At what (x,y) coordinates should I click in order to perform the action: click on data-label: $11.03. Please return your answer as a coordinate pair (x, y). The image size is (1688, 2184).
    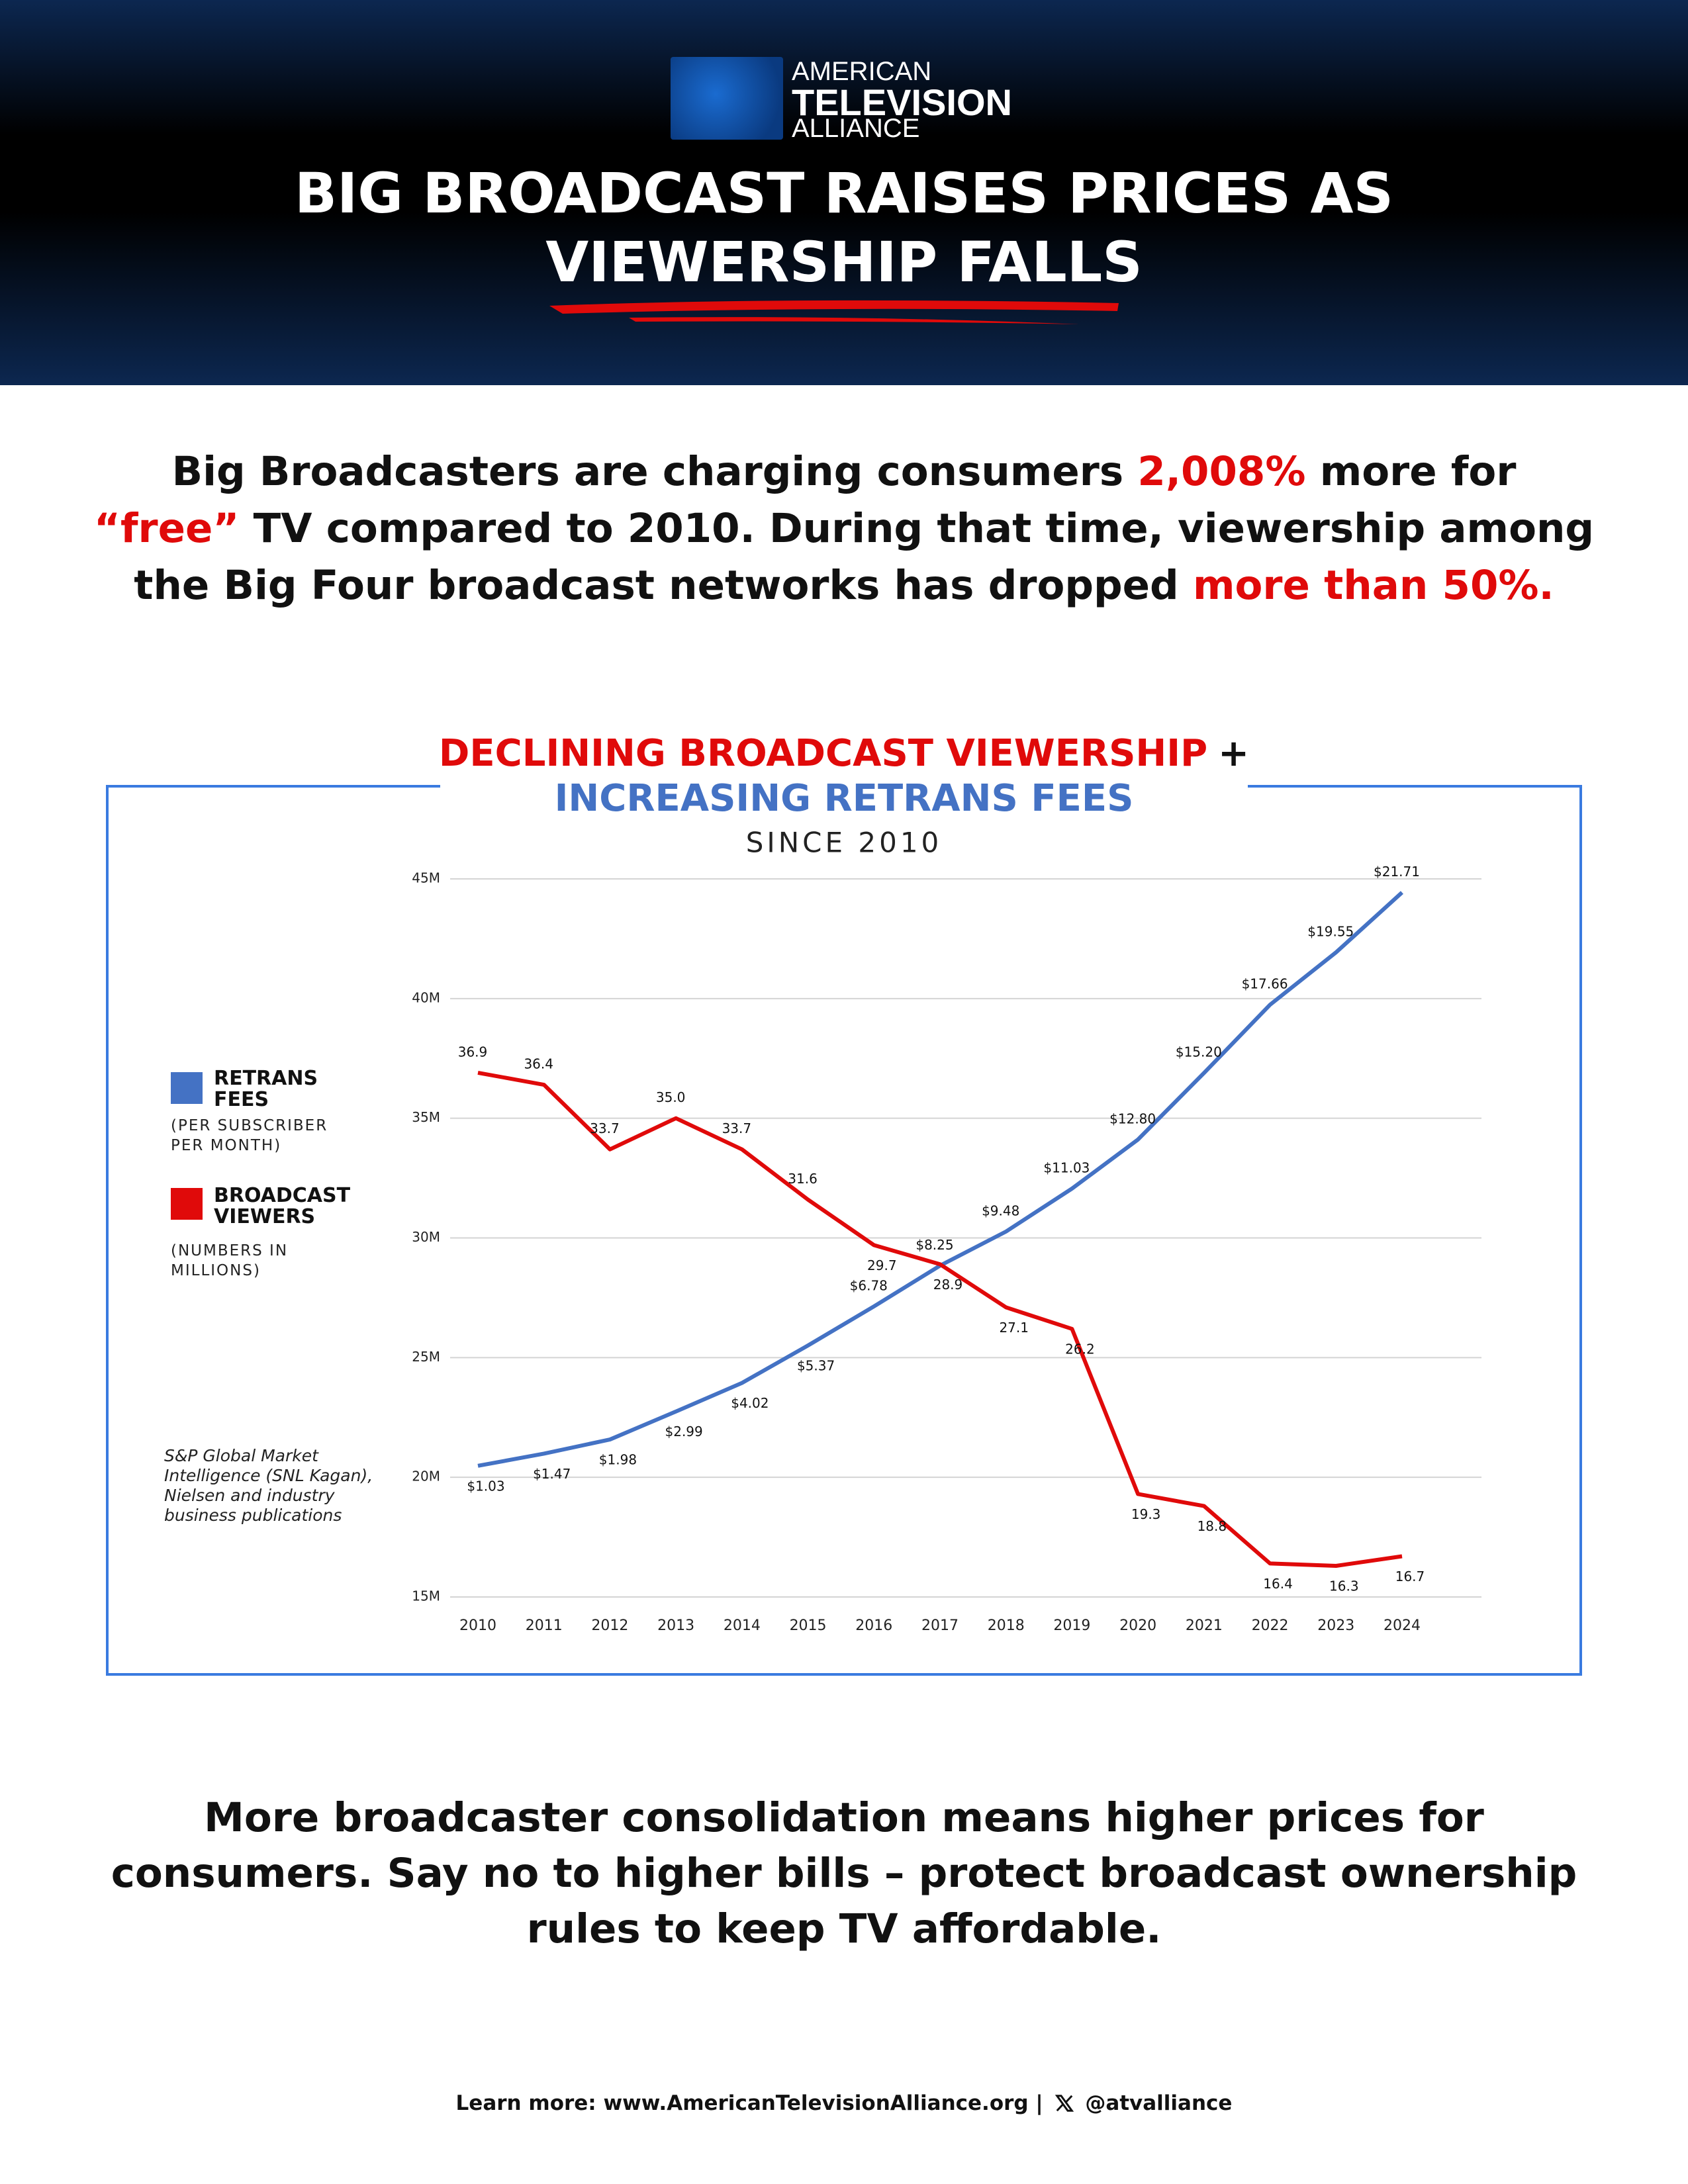
    Looking at the image, I should click on (1066, 1167).